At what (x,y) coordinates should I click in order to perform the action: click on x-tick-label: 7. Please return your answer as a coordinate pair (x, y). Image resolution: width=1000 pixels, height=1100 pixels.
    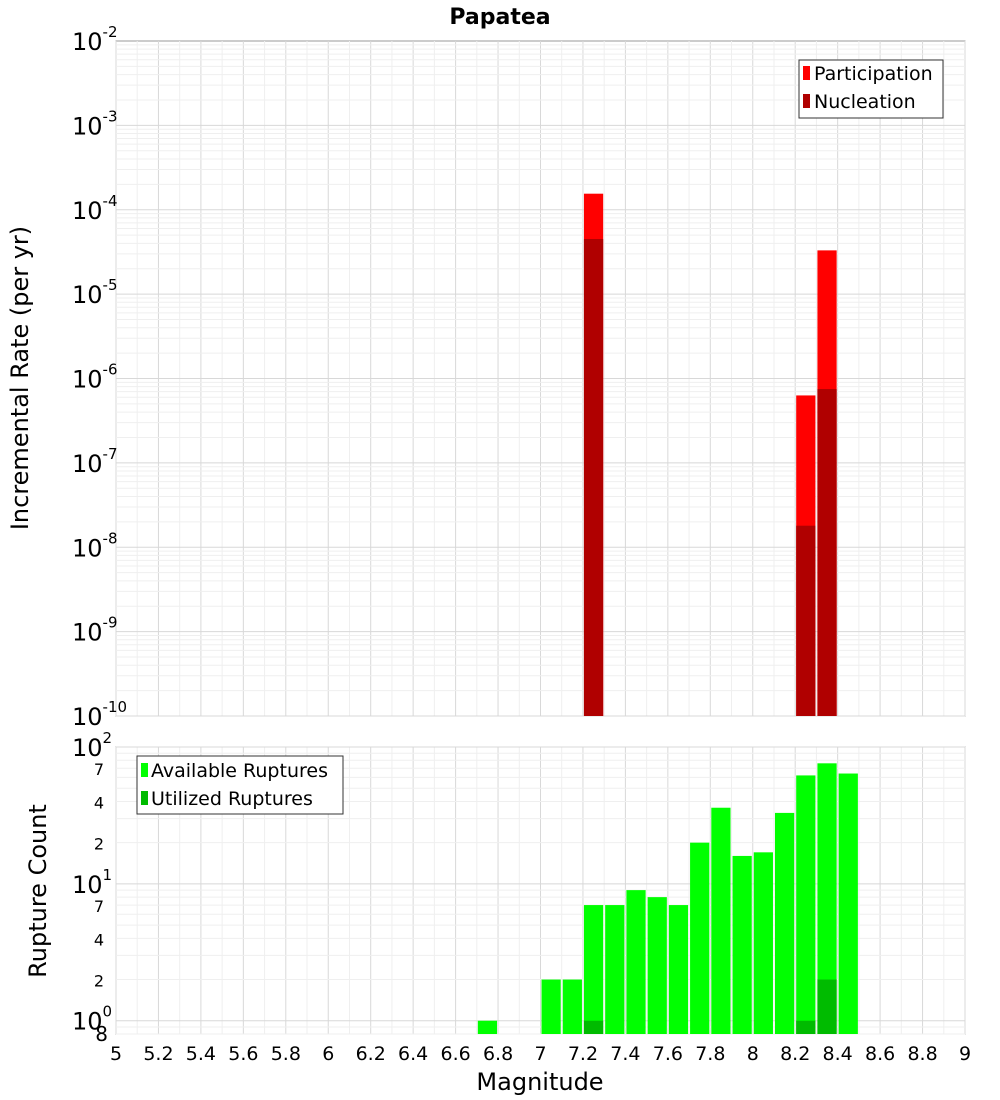
    Looking at the image, I should click on (540, 1054).